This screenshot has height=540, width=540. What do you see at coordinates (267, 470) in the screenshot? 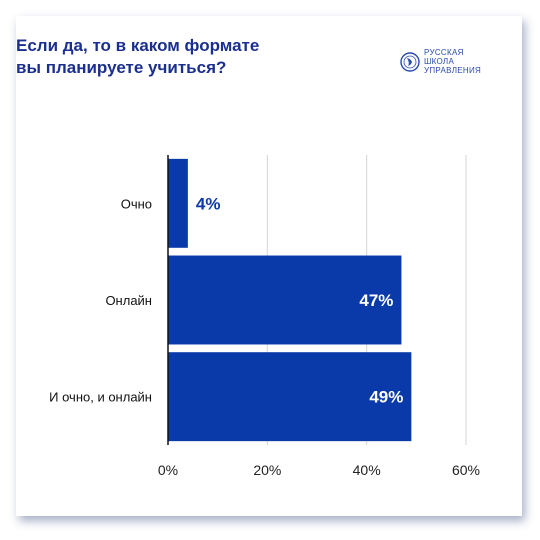
I see `x-tick-label: 20%` at bounding box center [267, 470].